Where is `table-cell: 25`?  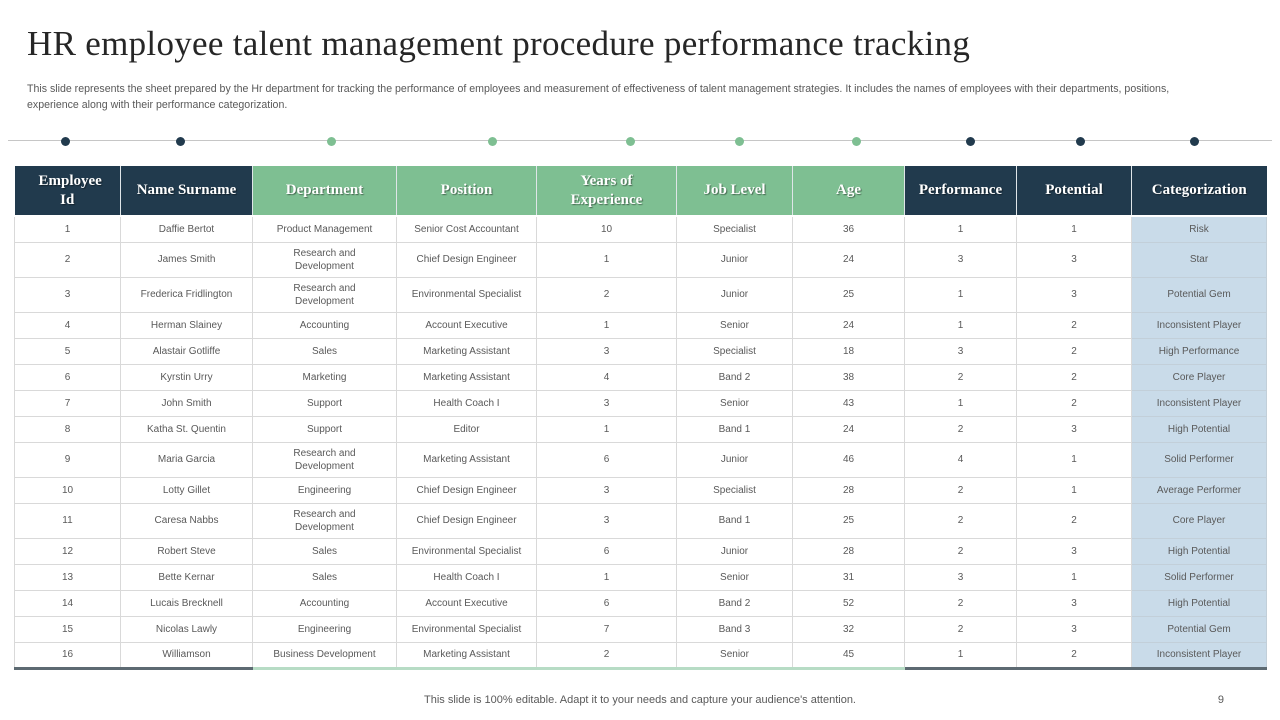 table-cell: 25 is located at coordinates (848, 294).